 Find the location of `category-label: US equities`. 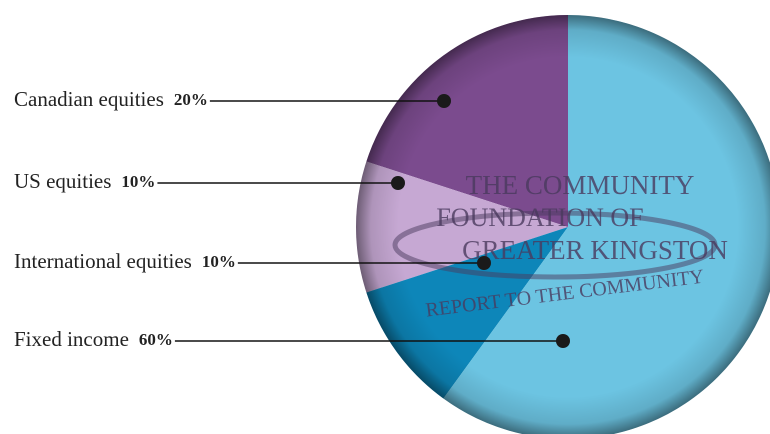

category-label: US equities is located at coordinates (62, 181).